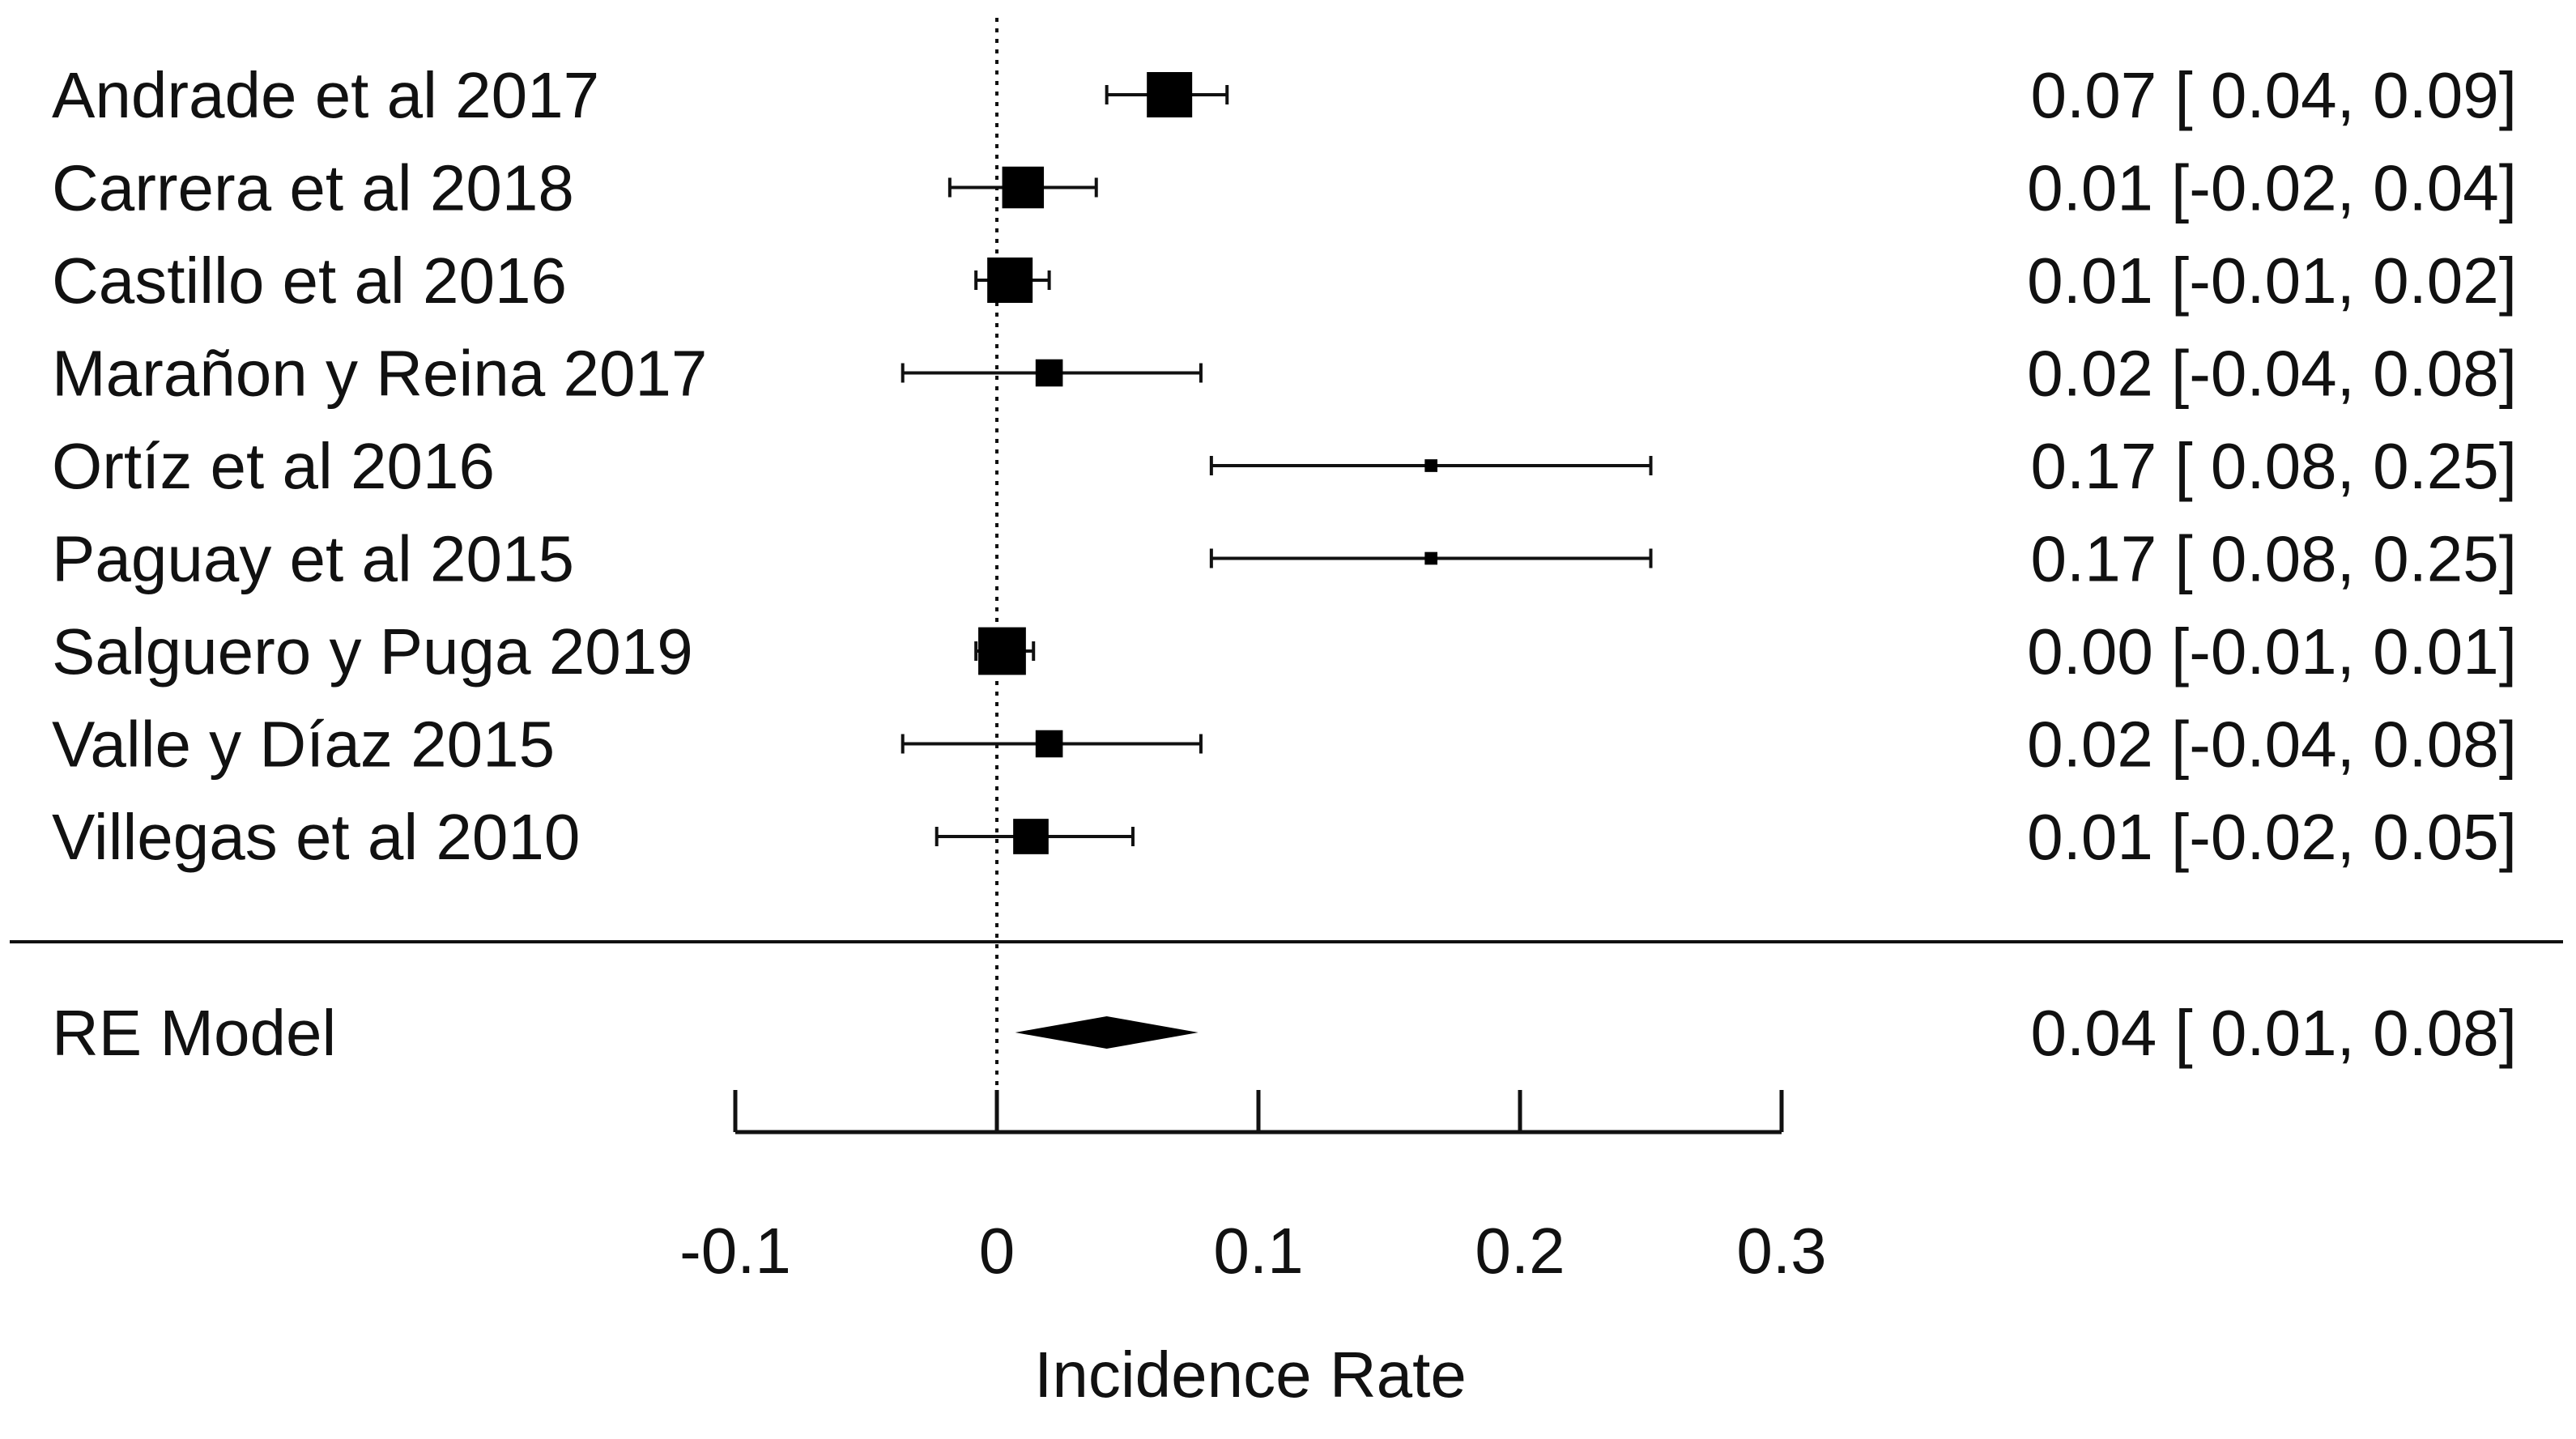  Describe the element at coordinates (2272, 188) in the screenshot. I see `estimate-ci-label: 0.01 [-0.02, 0.04]` at that location.